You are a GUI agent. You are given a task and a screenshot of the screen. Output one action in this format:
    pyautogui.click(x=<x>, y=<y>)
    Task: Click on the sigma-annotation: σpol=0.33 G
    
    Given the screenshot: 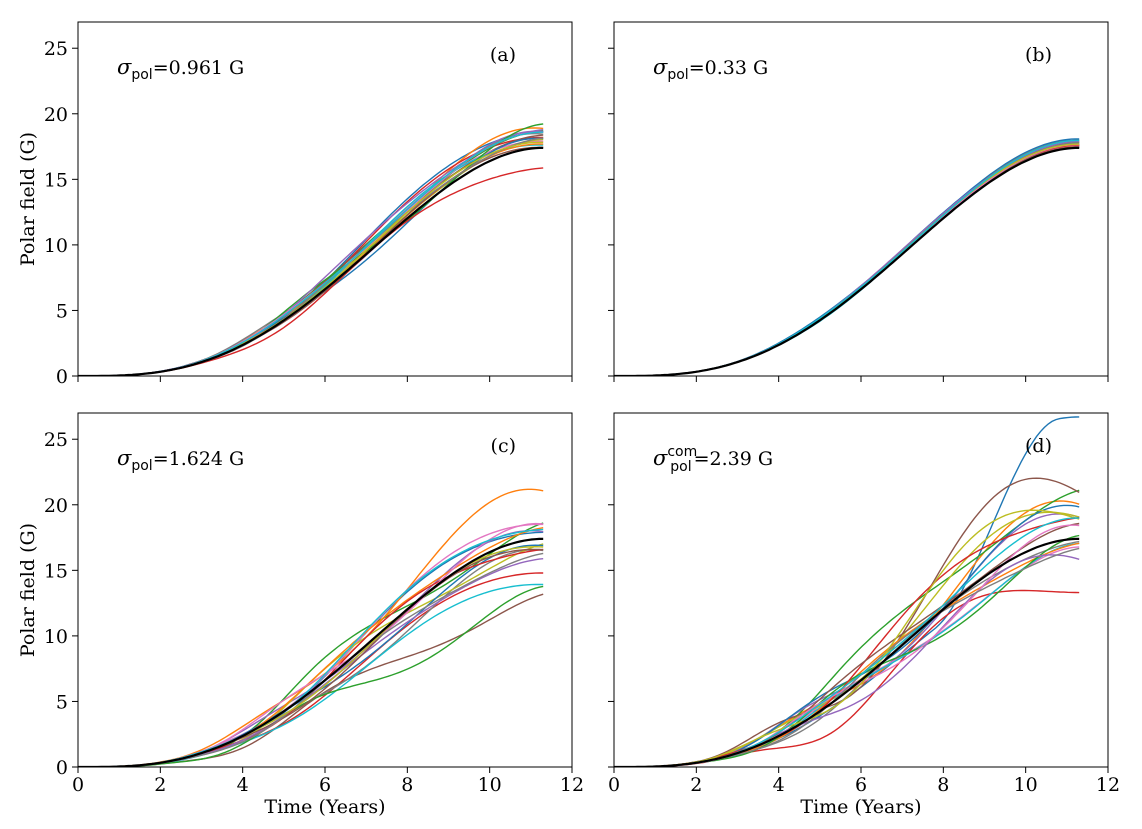 What is the action you would take?
    pyautogui.click(x=710, y=69)
    